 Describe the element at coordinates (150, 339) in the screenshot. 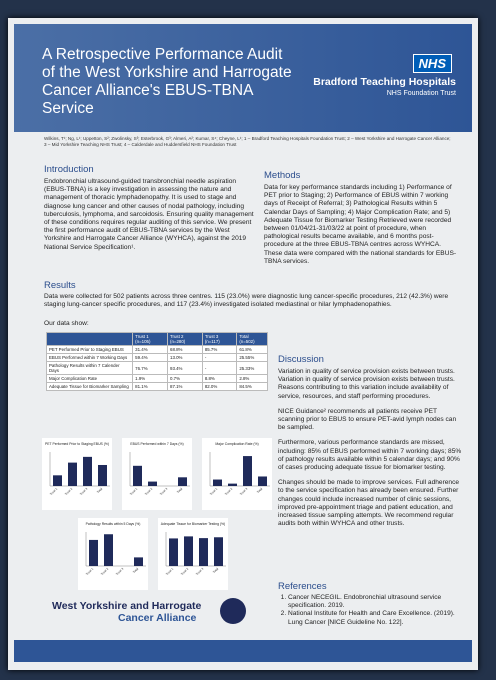

I see `table-header-cell: Trust 1 (n=105)` at that location.